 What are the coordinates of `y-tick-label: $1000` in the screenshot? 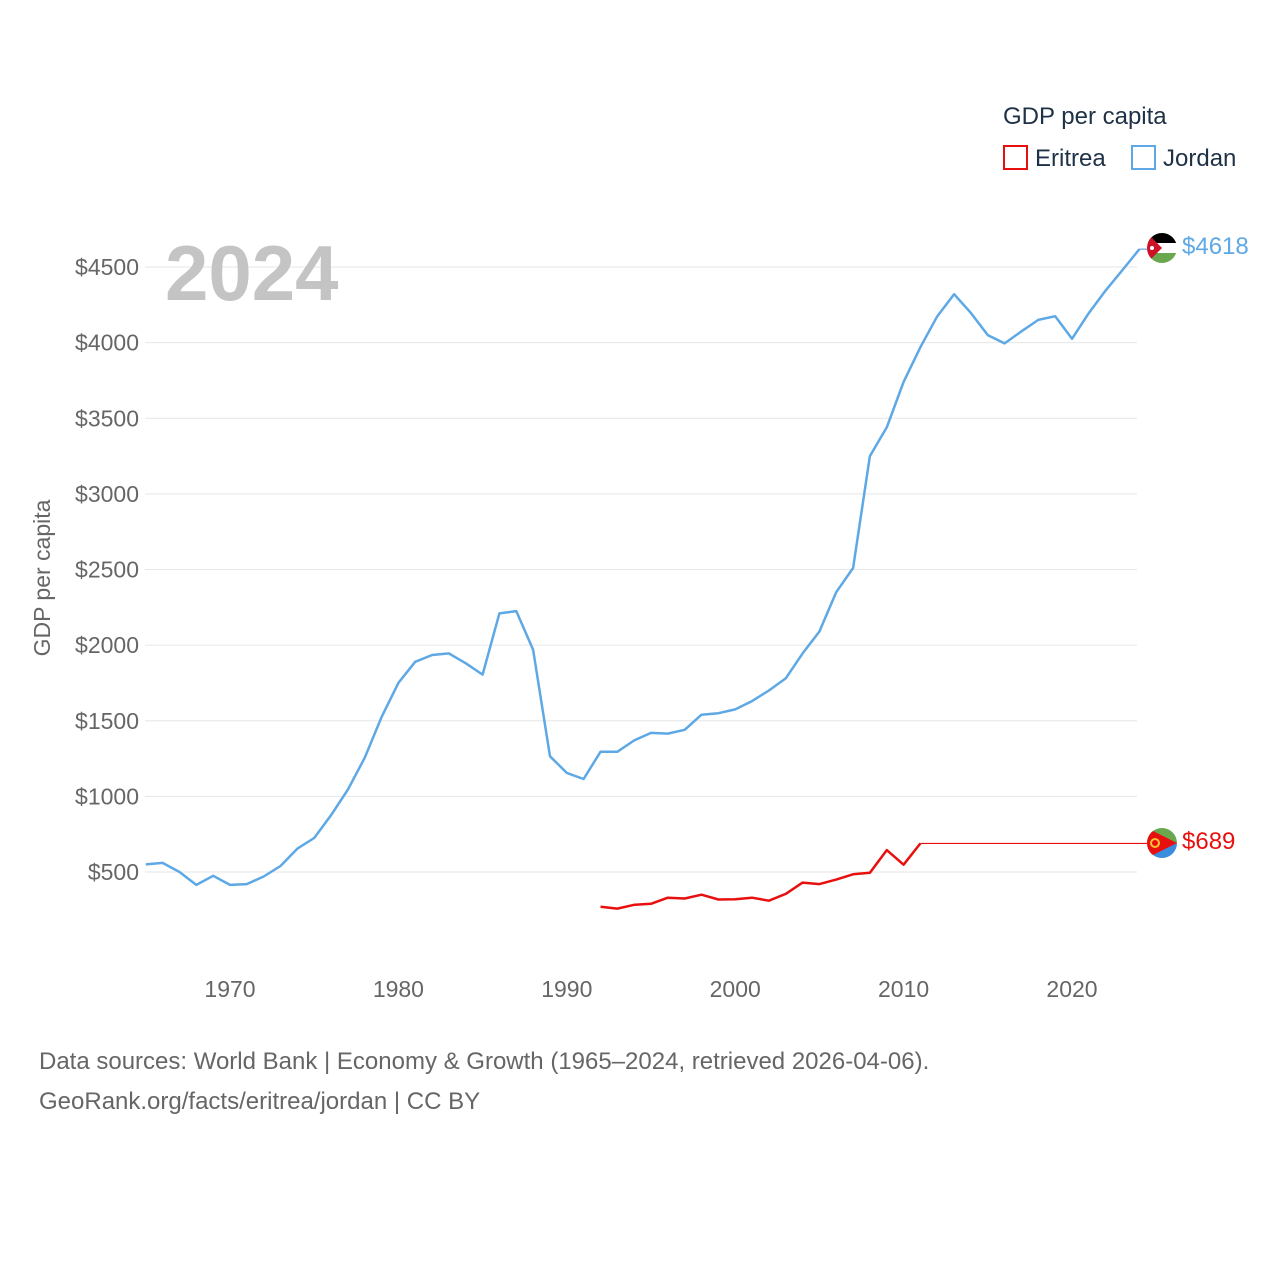 It's located at (107, 796).